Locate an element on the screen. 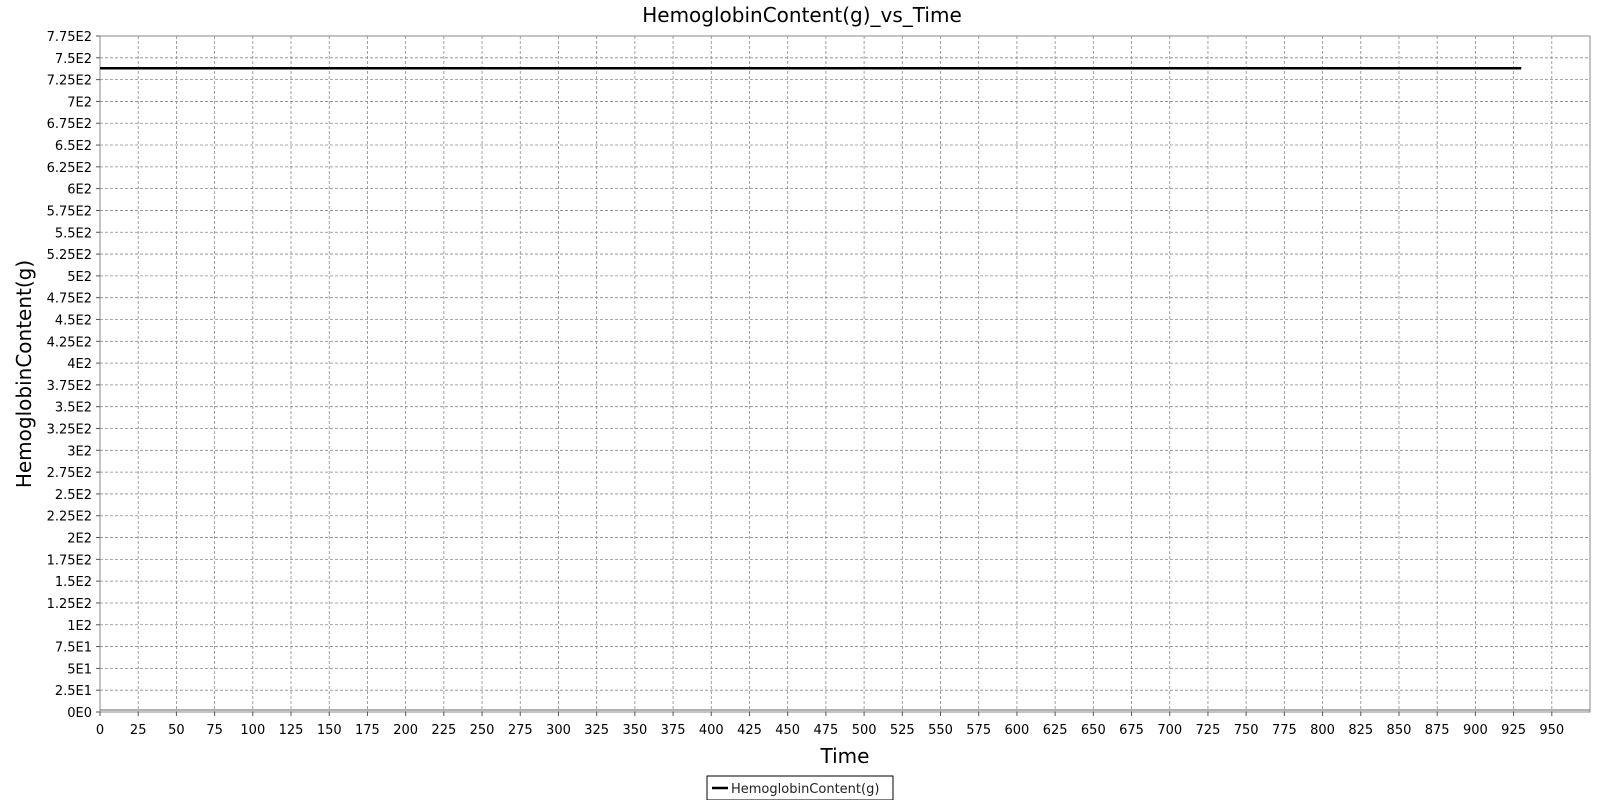  y-tick-label: 2.25E2 is located at coordinates (69, 517).